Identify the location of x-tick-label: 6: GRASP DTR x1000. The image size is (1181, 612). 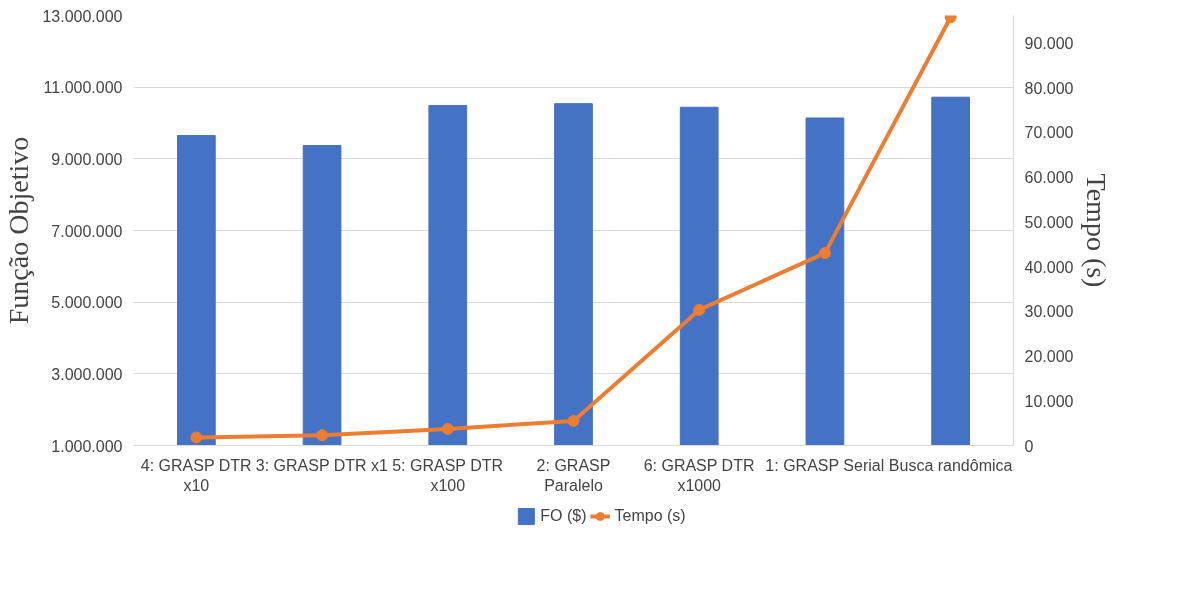
(699, 475).